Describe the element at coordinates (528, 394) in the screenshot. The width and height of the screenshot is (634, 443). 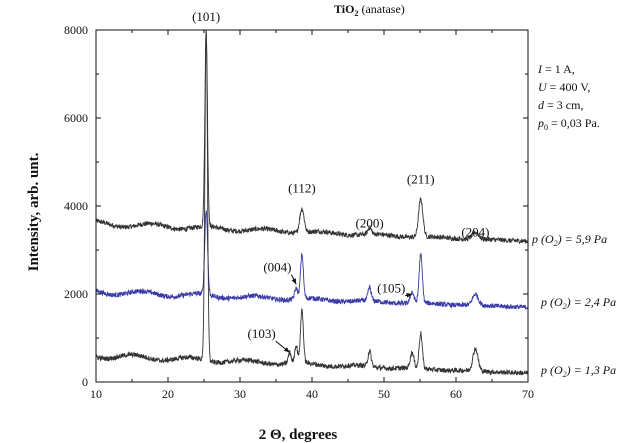
I see `x-tick-label: 70` at that location.